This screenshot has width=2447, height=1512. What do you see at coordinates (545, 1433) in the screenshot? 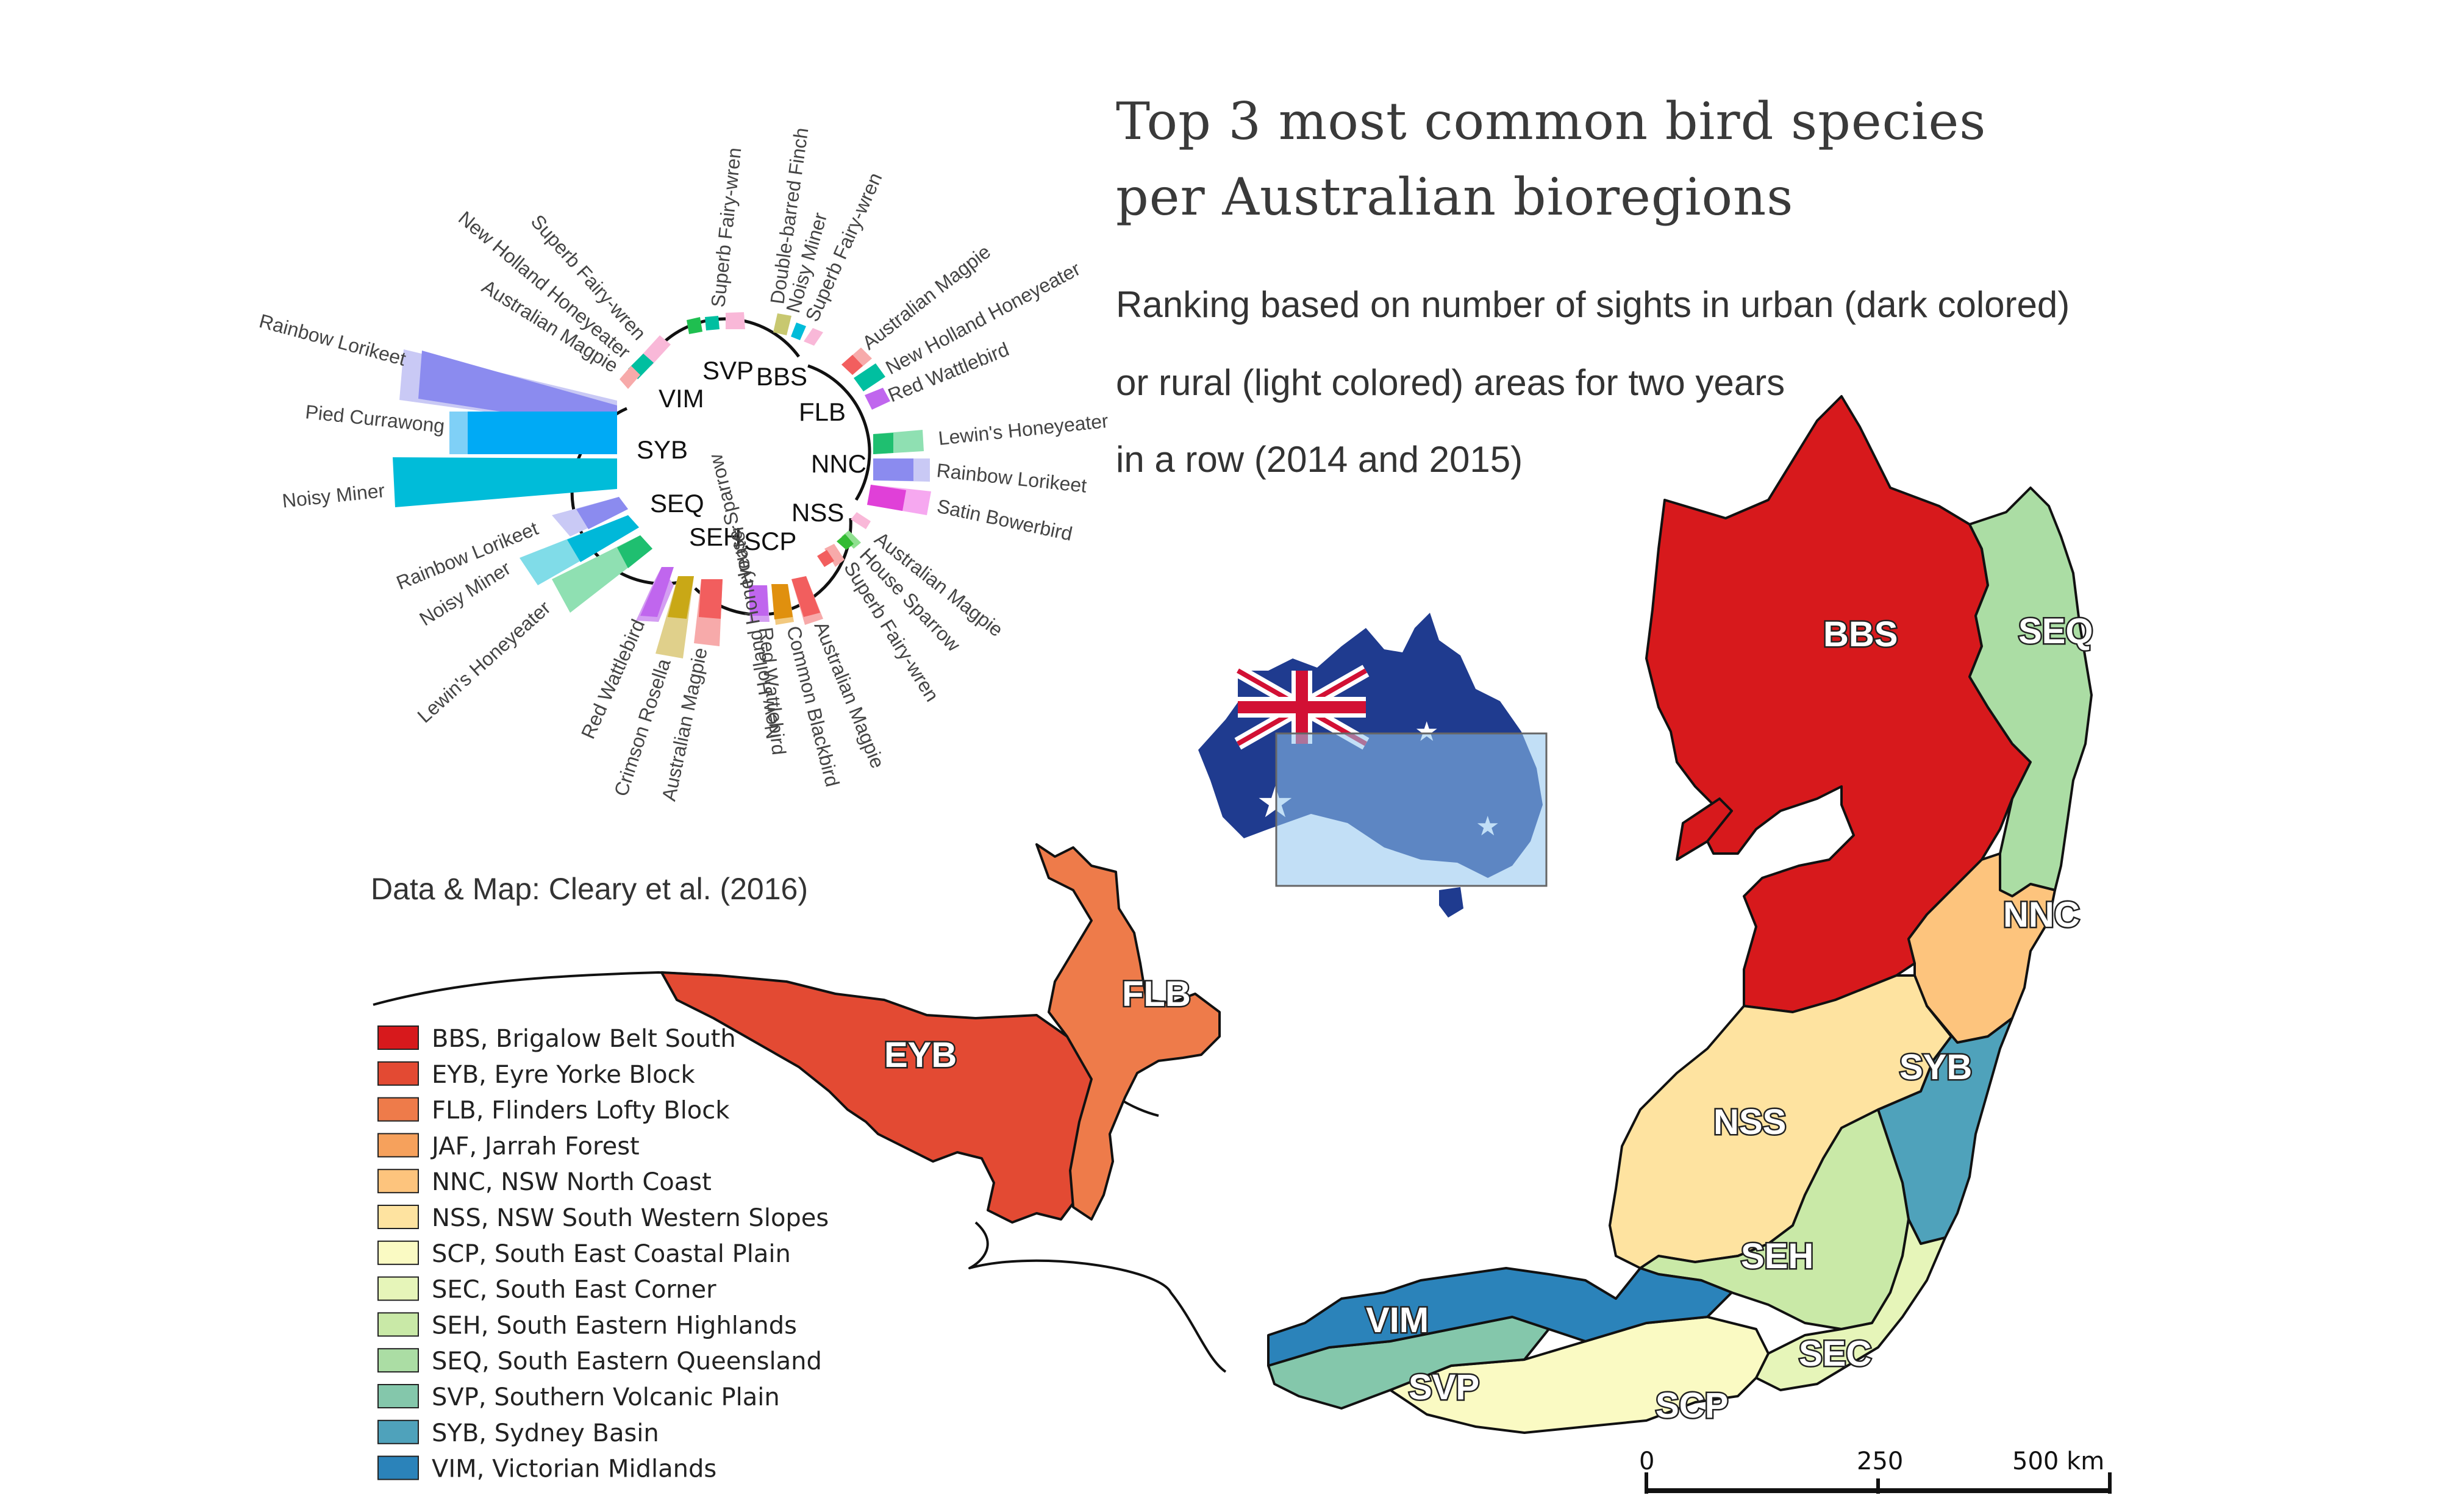
I see `legend-label: SYB, Sydney Basin` at bounding box center [545, 1433].